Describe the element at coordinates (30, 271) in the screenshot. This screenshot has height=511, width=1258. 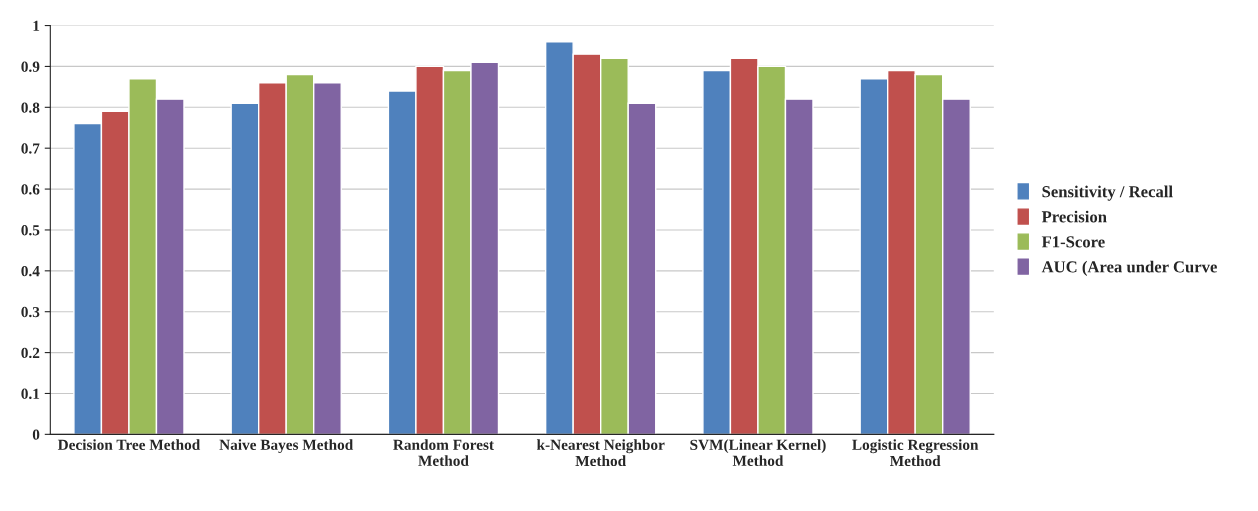
I see `y-tick-label: 0.4` at that location.